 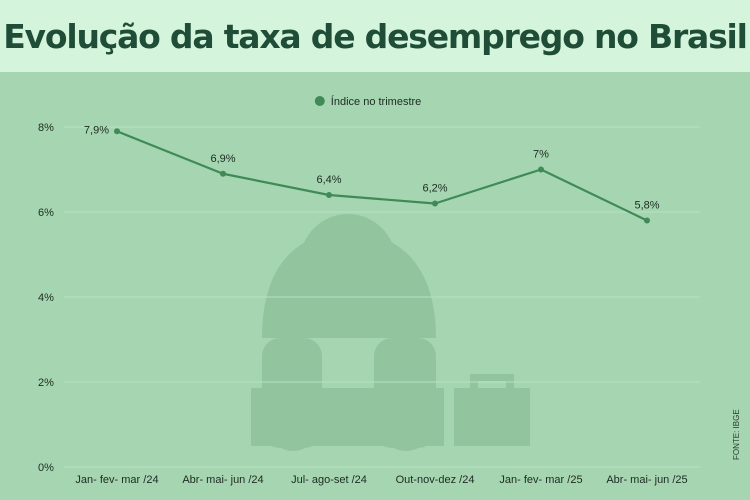 What do you see at coordinates (319, 101) in the screenshot?
I see `legend-marker` at bounding box center [319, 101].